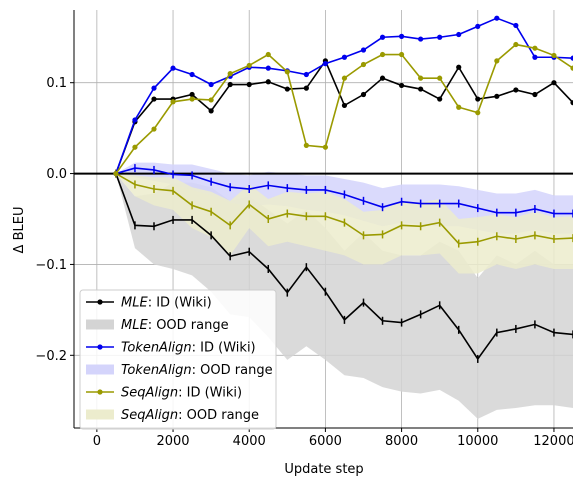  What do you see at coordinates (134, 325) in the screenshot?
I see `legend-label-method: MLE` at bounding box center [134, 325].